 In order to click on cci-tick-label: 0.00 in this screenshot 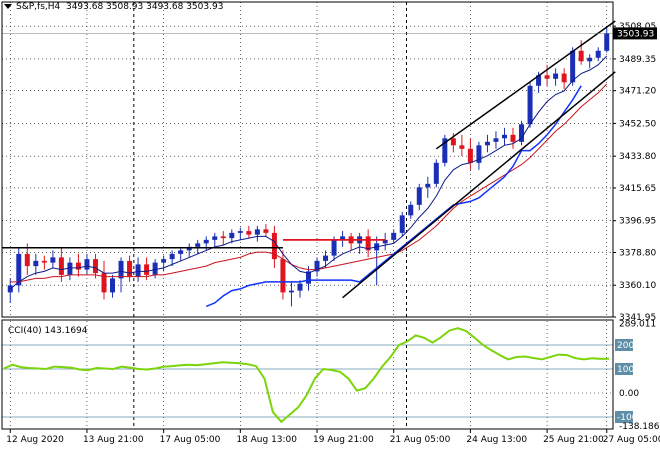, I will do `click(629, 394)`.